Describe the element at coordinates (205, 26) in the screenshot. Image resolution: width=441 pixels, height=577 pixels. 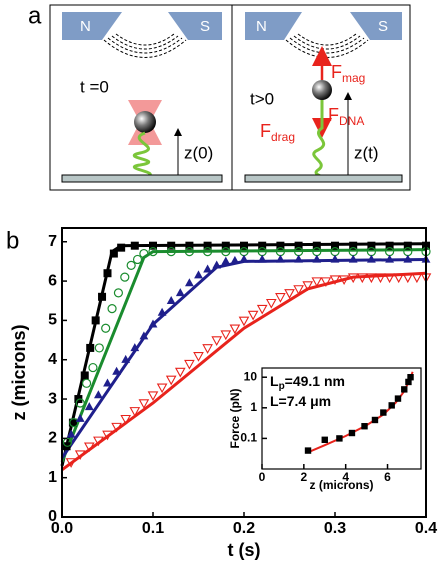
I see `magnet-label: S` at that location.